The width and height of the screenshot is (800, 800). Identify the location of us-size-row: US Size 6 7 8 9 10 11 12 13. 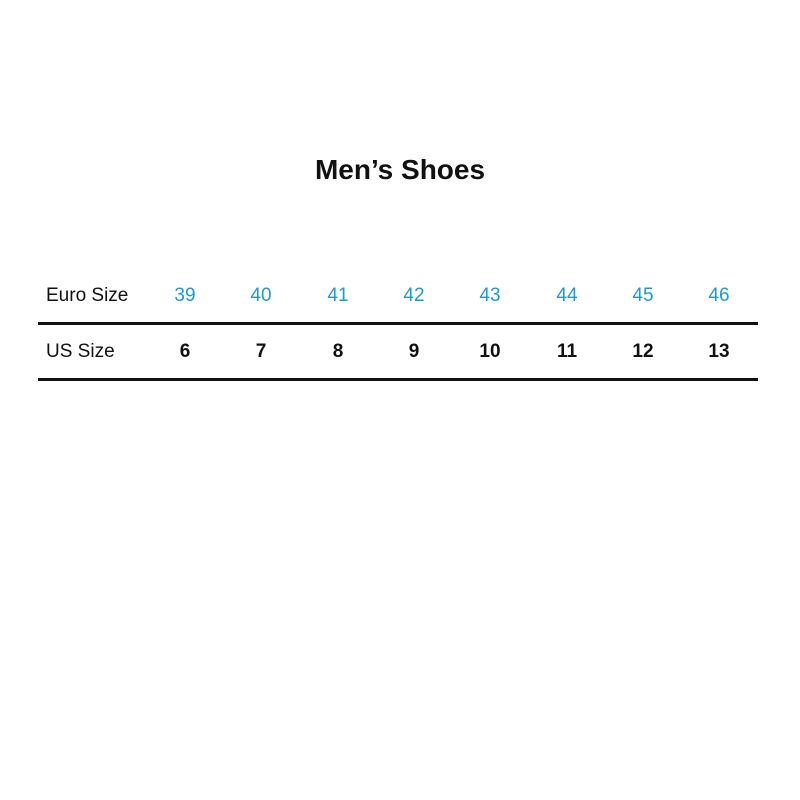
(398, 352).